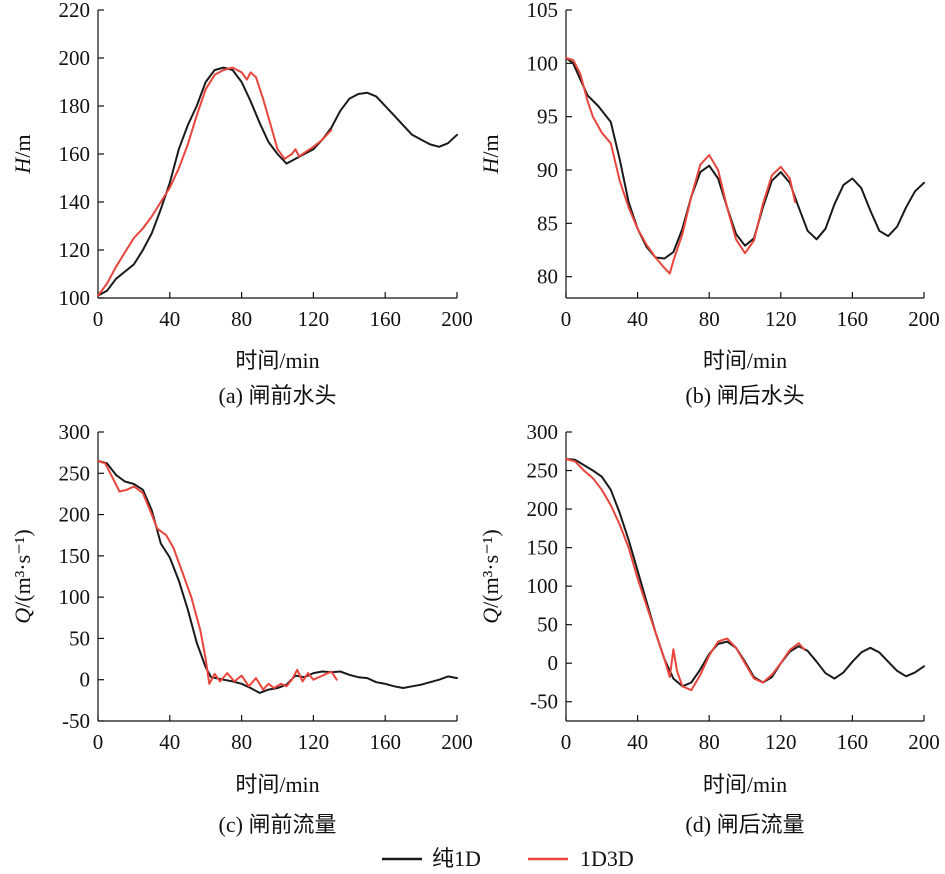 The image size is (945, 874). What do you see at coordinates (75, 11) in the screenshot?
I see `y-tick-label: 220` at bounding box center [75, 11].